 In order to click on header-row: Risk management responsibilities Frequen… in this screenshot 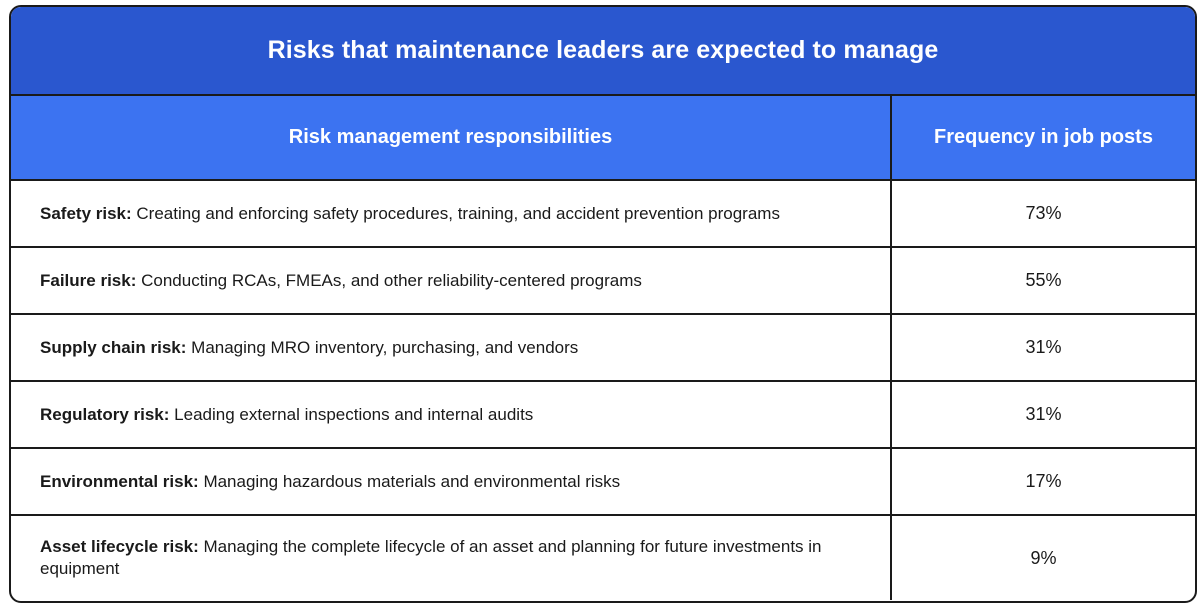, I will do `click(603, 138)`.